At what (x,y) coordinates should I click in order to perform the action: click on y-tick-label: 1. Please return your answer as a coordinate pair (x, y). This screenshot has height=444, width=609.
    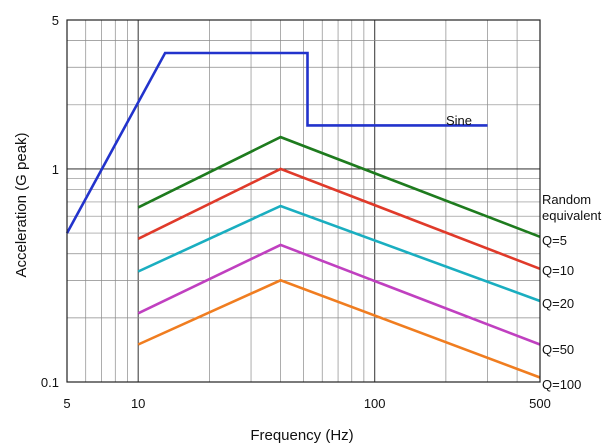
    Looking at the image, I should click on (55, 169).